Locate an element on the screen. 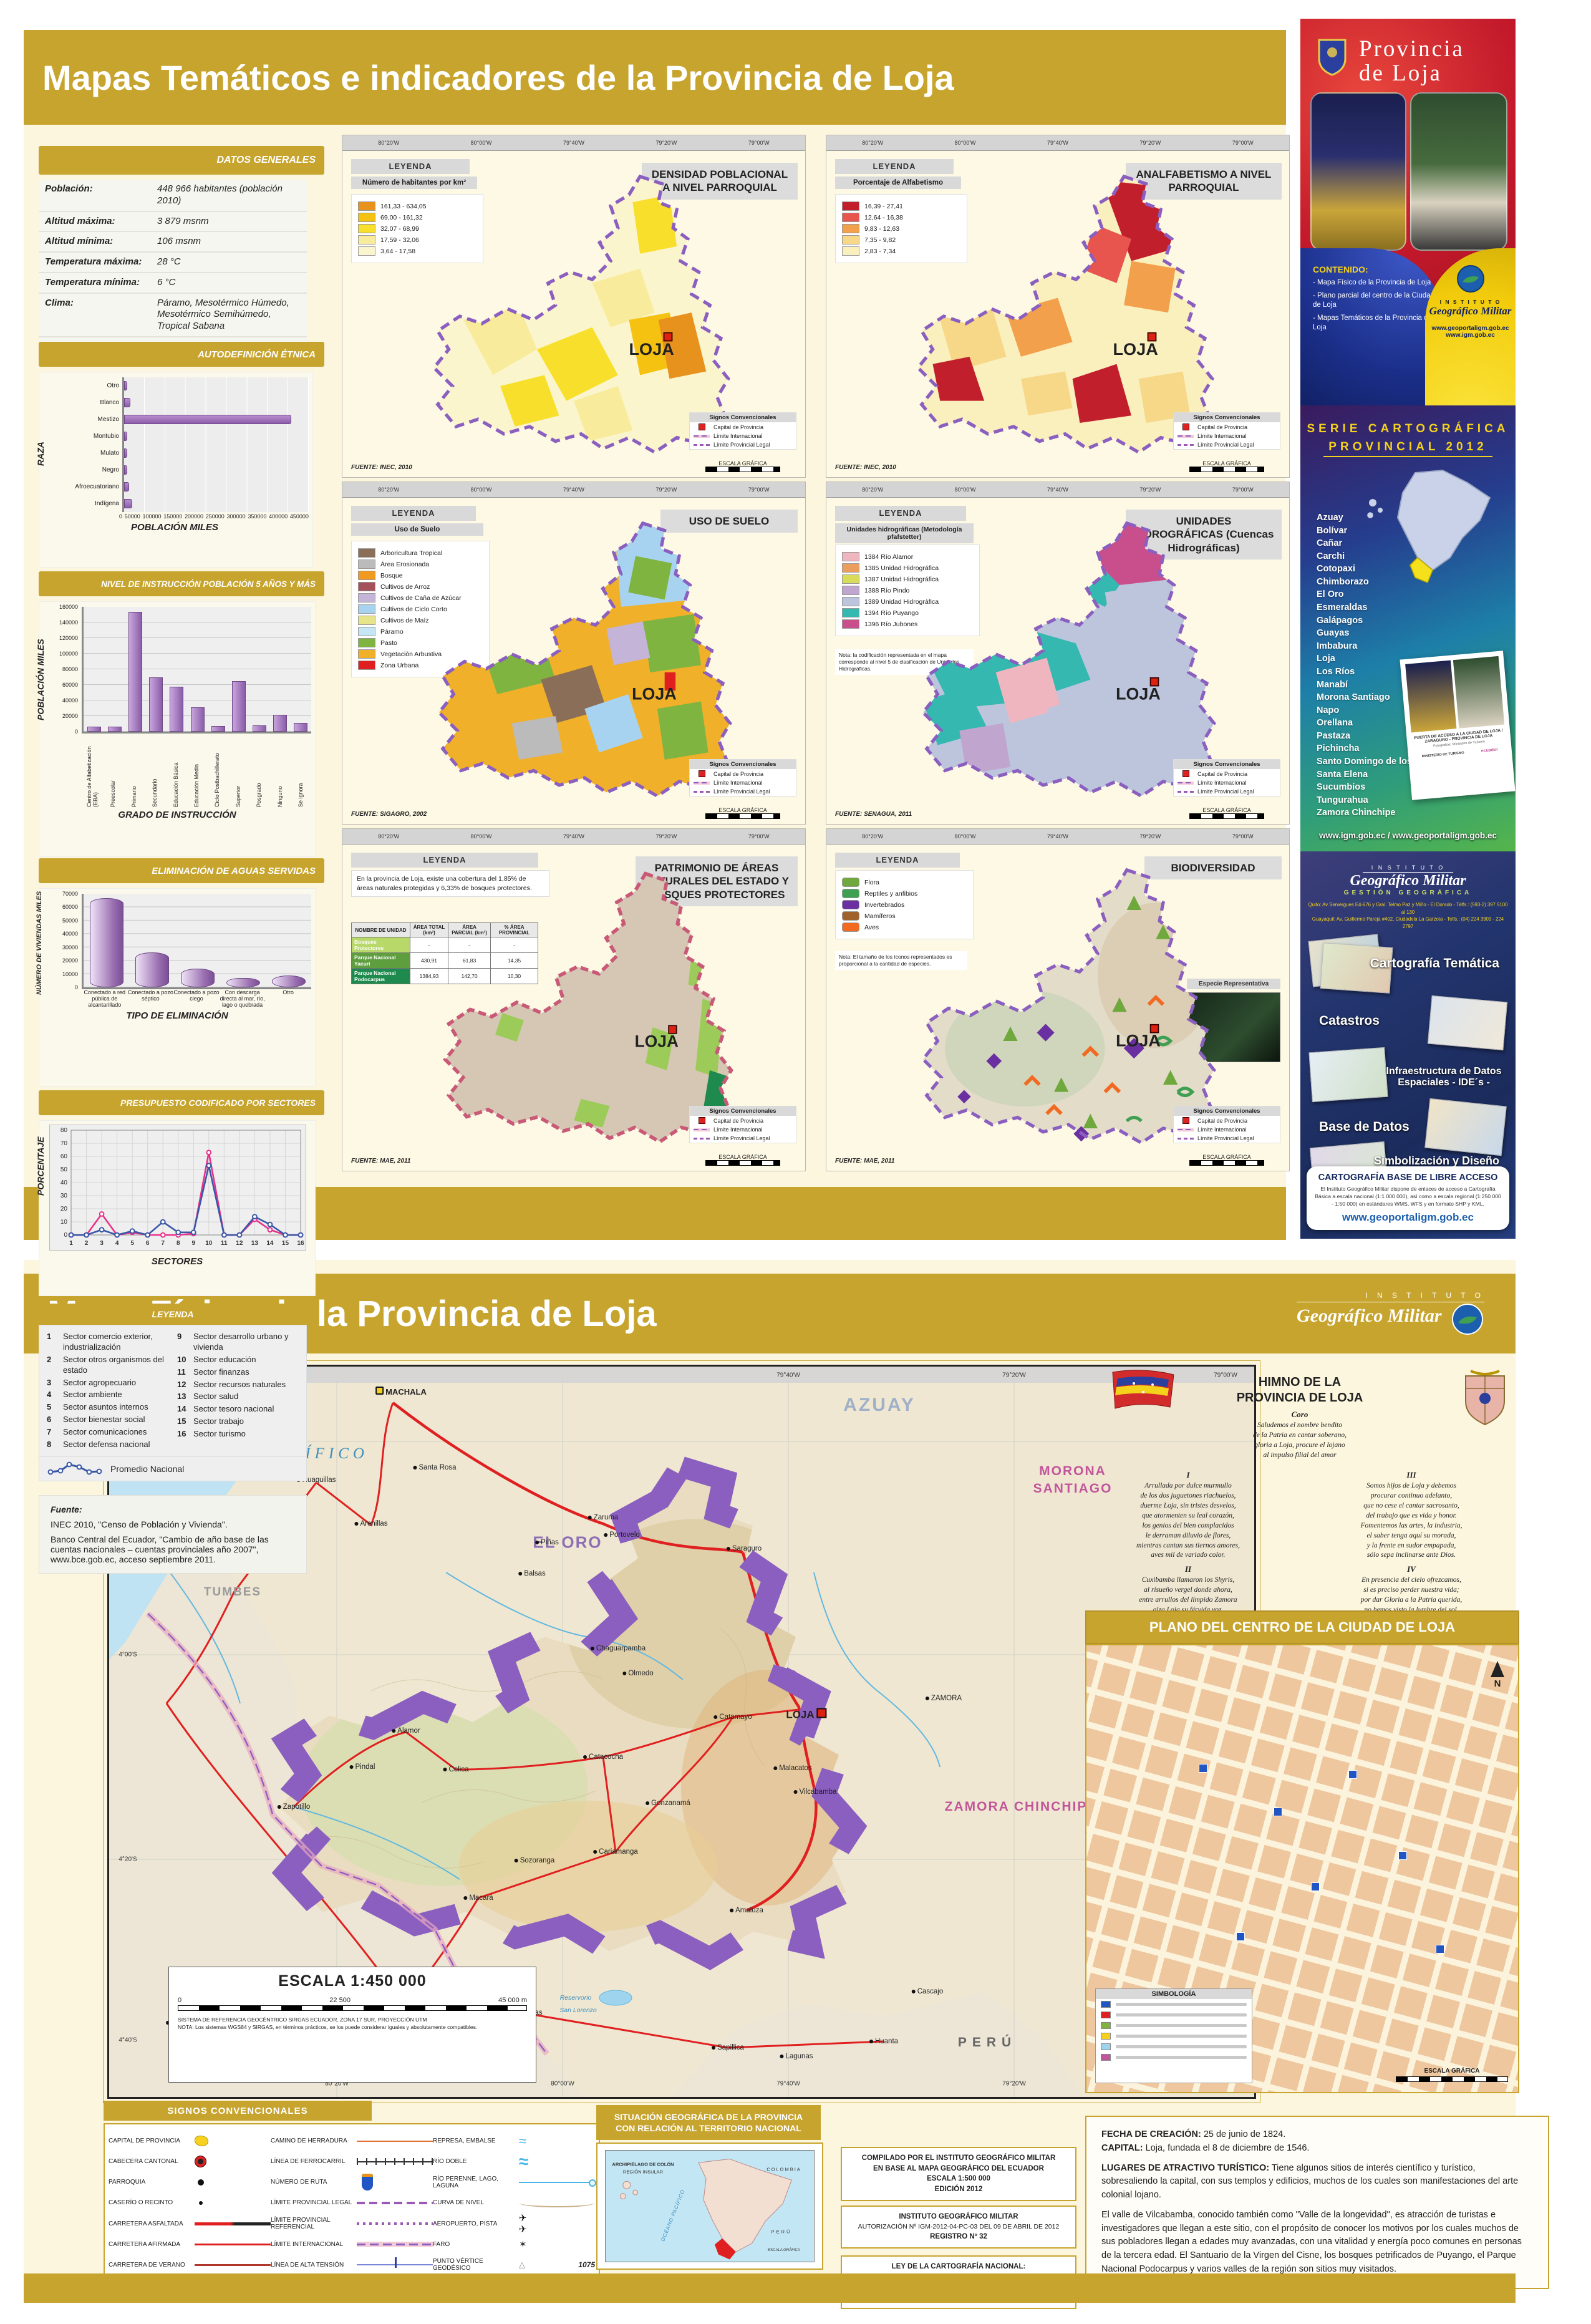 The height and width of the screenshot is (2324, 1591). leyenda-item-label: 1394 Río Puyango is located at coordinates (892, 613).